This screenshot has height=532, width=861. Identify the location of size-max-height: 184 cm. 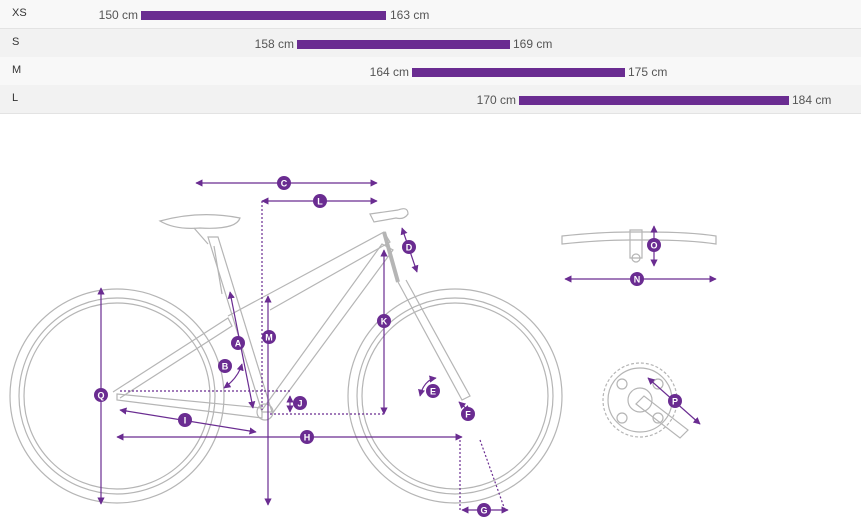
(812, 100).